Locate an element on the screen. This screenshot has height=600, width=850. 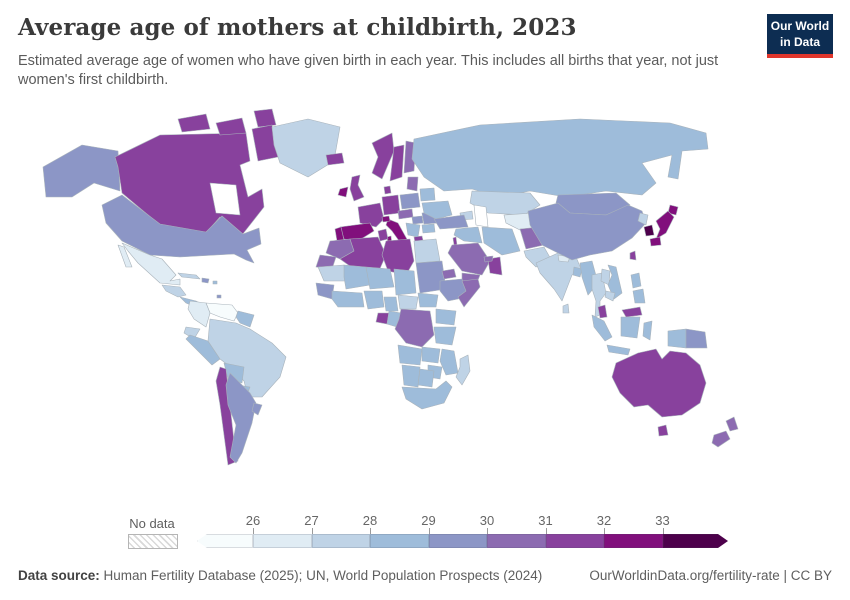
owid-logo: Our World in Data is located at coordinates (800, 36).